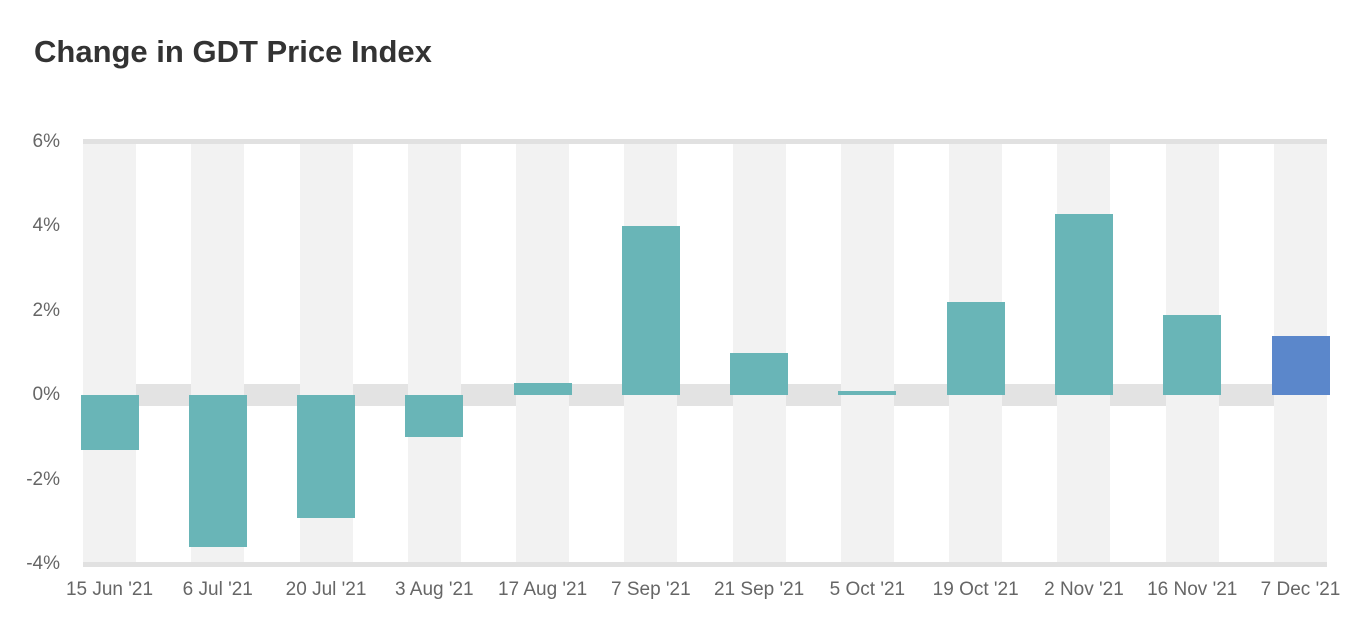 This screenshot has height=623, width=1365. Describe the element at coordinates (109, 589) in the screenshot. I see `x-axis-label: 15 Jun '21` at that location.